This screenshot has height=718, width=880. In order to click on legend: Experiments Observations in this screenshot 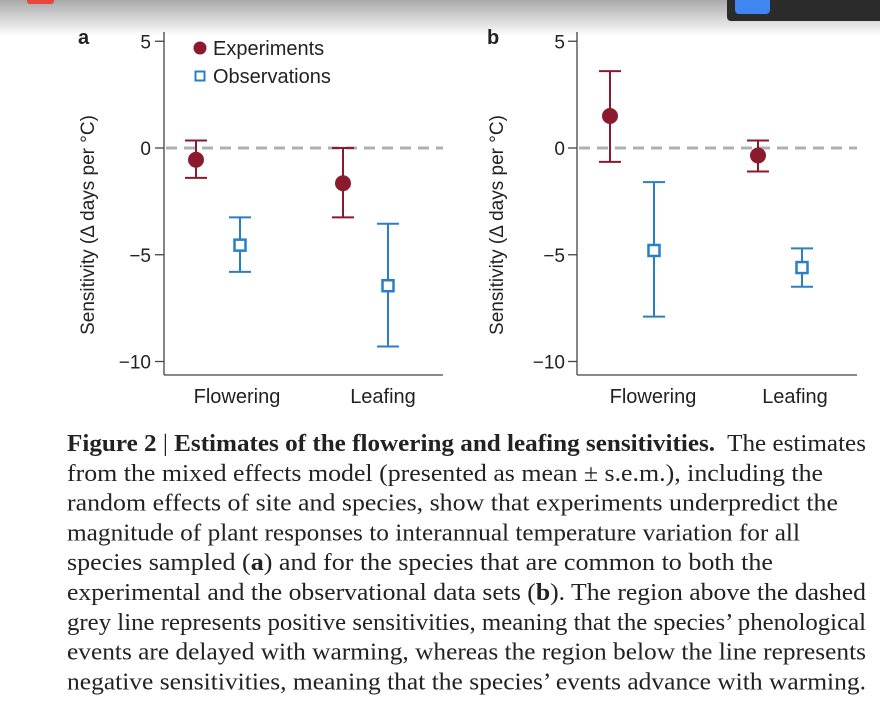, I will do `click(262, 63)`.